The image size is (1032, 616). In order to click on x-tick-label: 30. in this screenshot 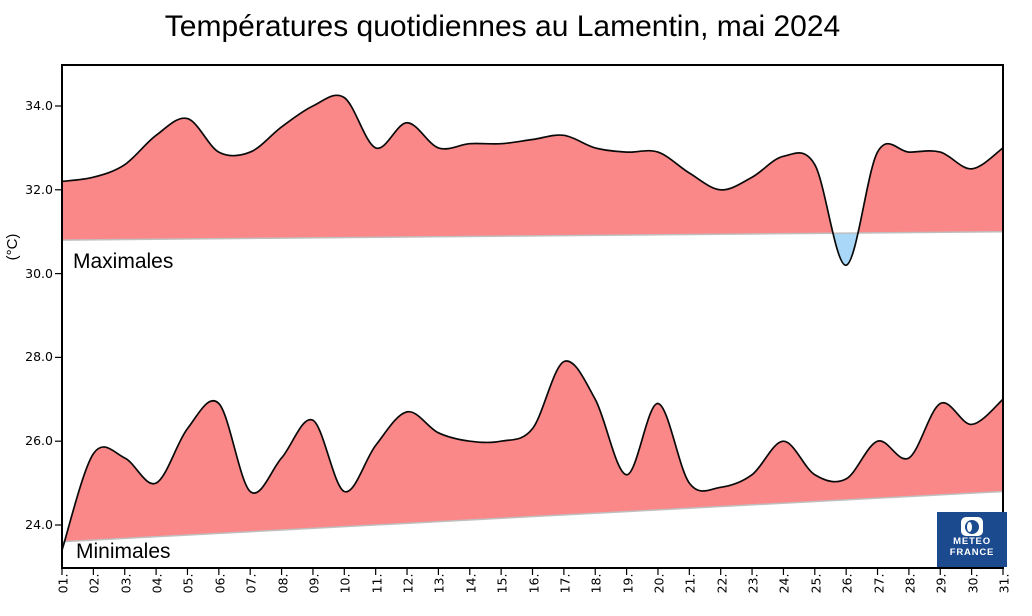, I will do `click(973, 583)`.